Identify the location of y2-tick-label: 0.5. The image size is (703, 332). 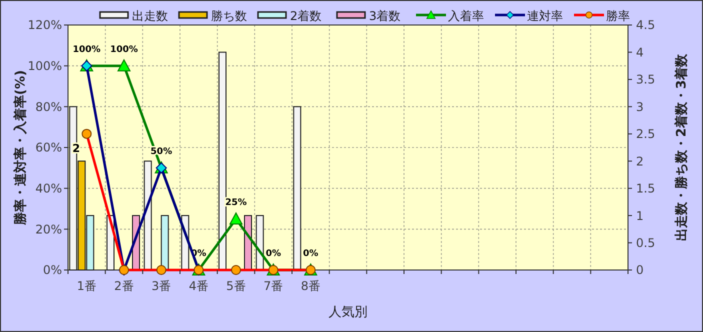
(646, 243).